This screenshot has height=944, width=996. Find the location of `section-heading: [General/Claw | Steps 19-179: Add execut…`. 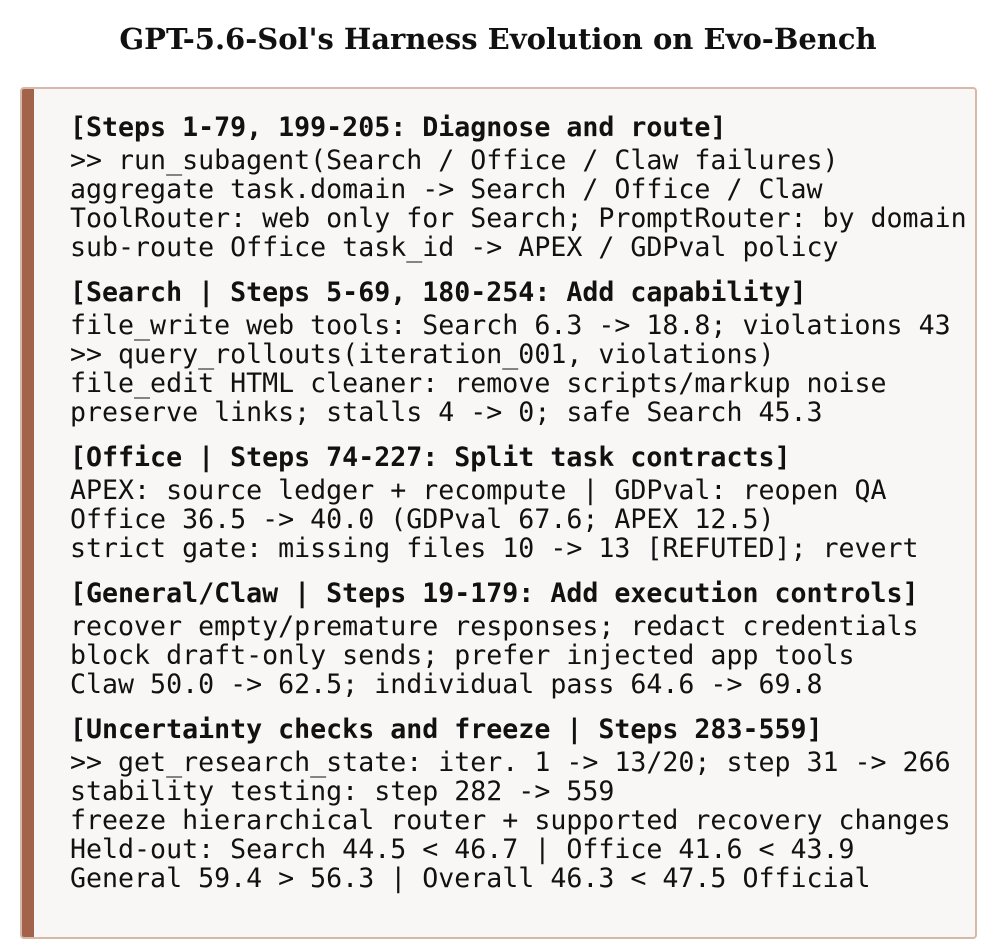

section-heading: [General/Claw | Steps 19-179: Add execut… is located at coordinates (494, 593).